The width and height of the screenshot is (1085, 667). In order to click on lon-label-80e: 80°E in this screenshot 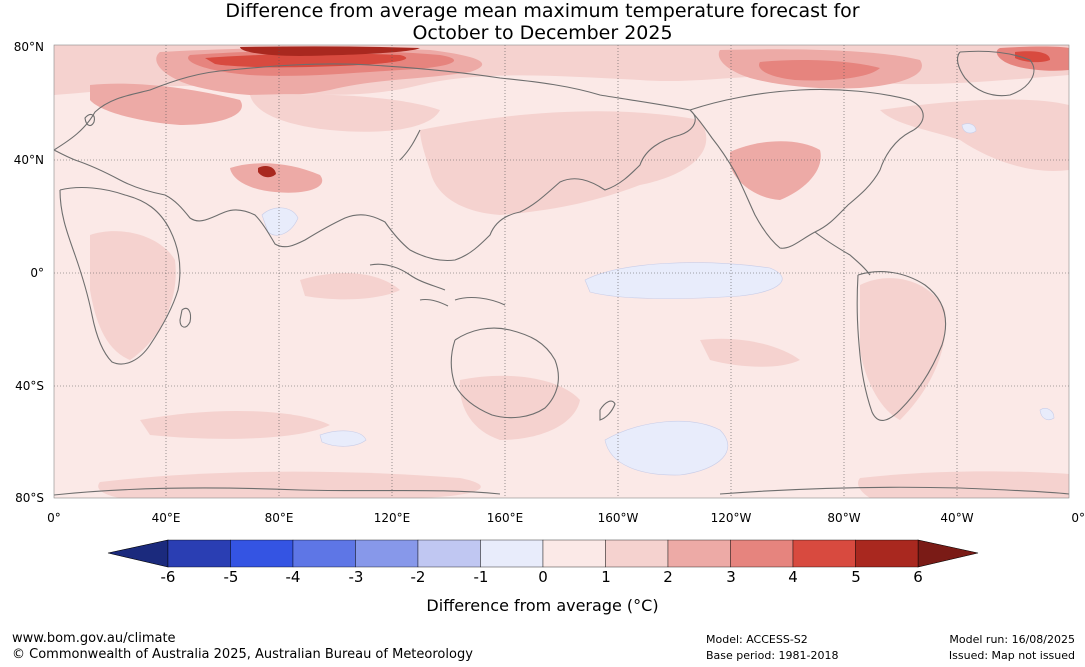, I will do `click(279, 518)`.